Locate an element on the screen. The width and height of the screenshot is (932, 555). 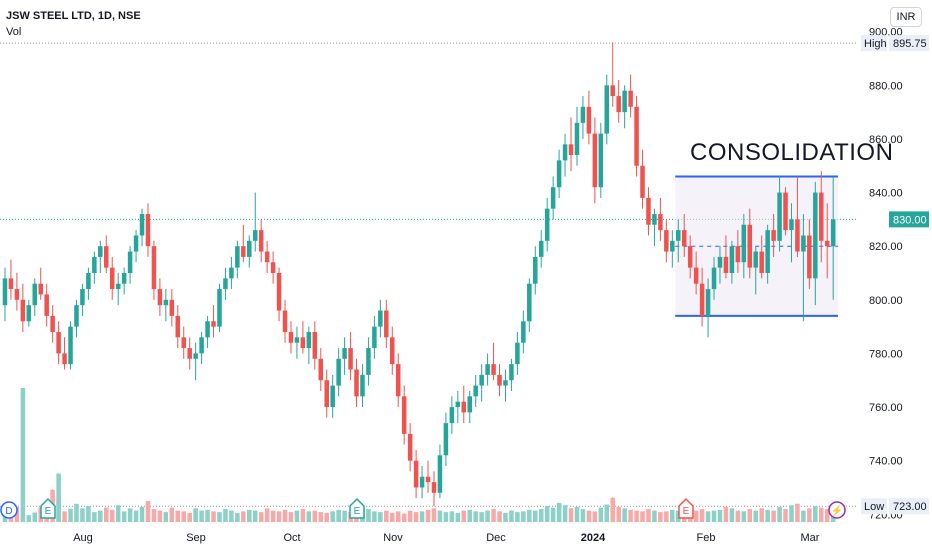
volume-indicator-label: Vol is located at coordinates (14, 32).